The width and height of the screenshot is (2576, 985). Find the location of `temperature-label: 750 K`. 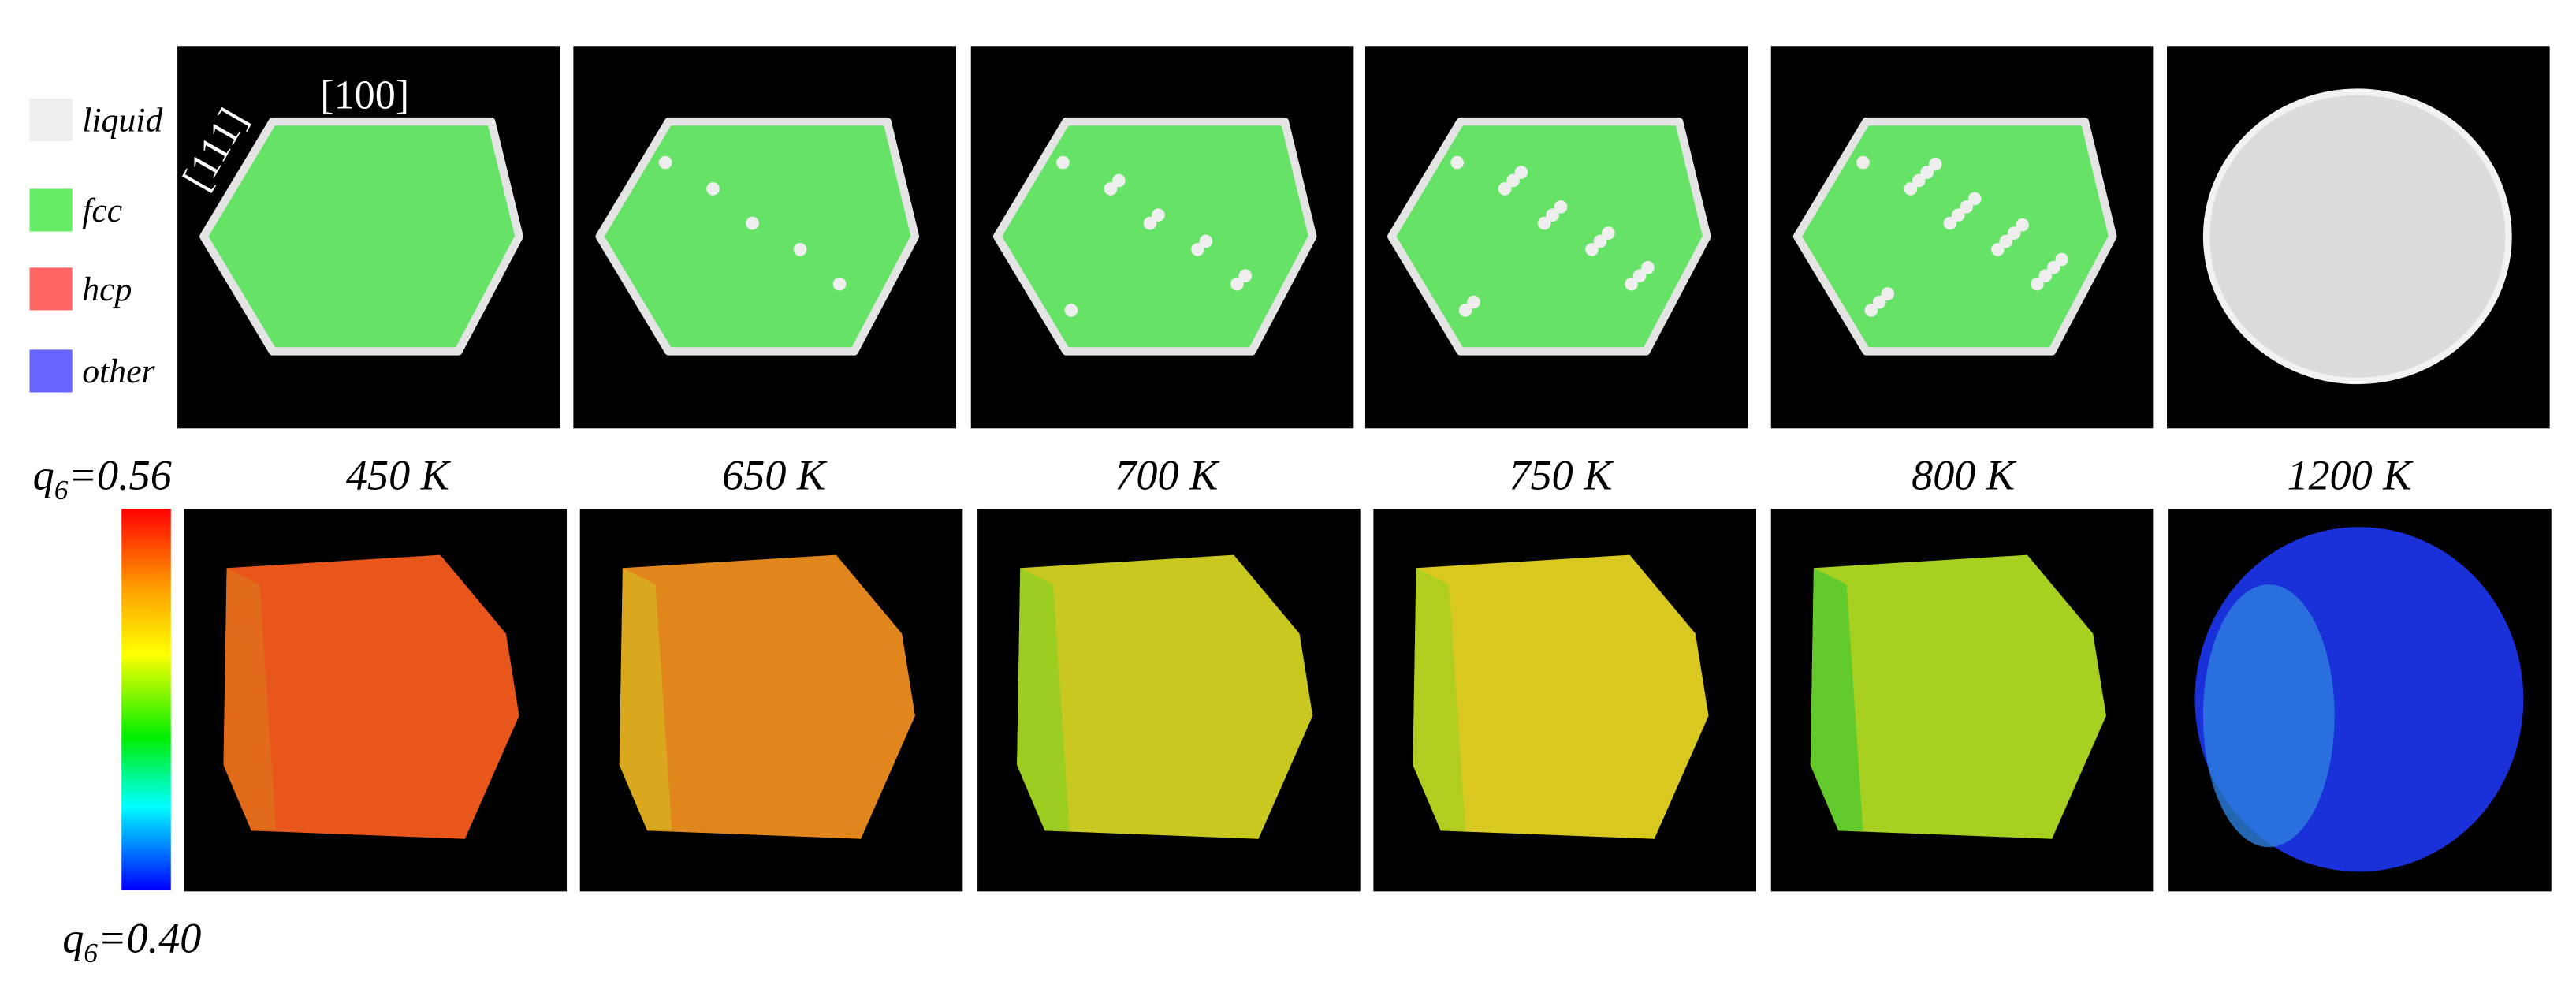

temperature-label: 750 K is located at coordinates (1562, 475).